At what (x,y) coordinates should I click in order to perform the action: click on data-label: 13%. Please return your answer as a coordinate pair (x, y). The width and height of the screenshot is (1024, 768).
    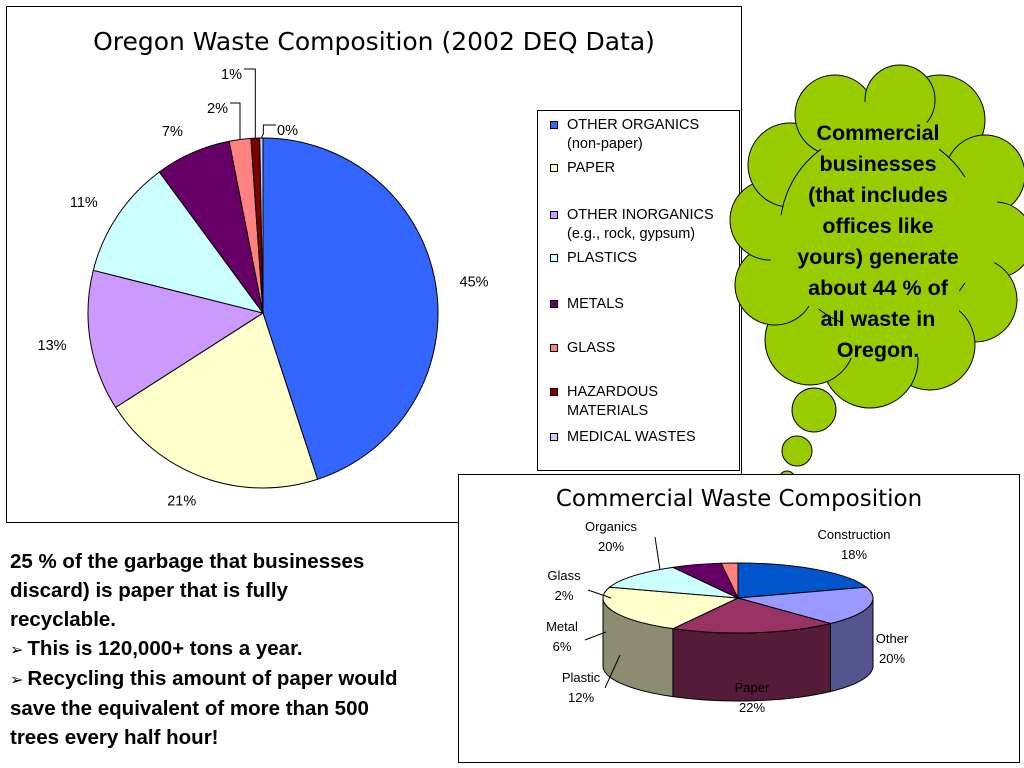
    Looking at the image, I should click on (52, 346).